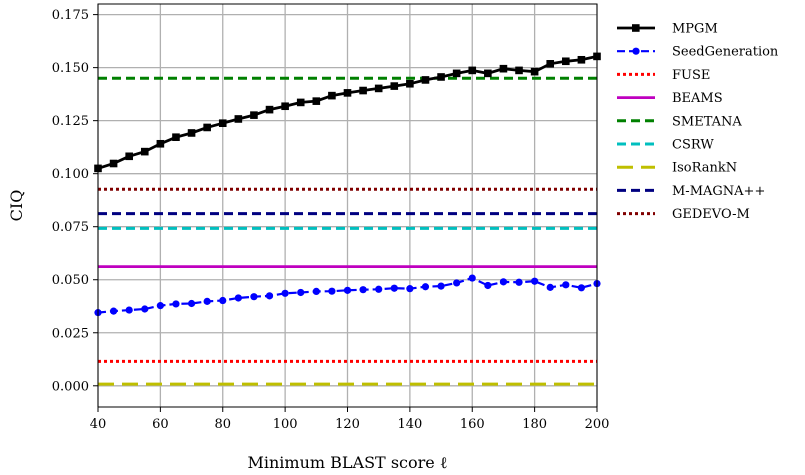 The image size is (805, 475). I want to click on legend-label: FUSE, so click(691, 75).